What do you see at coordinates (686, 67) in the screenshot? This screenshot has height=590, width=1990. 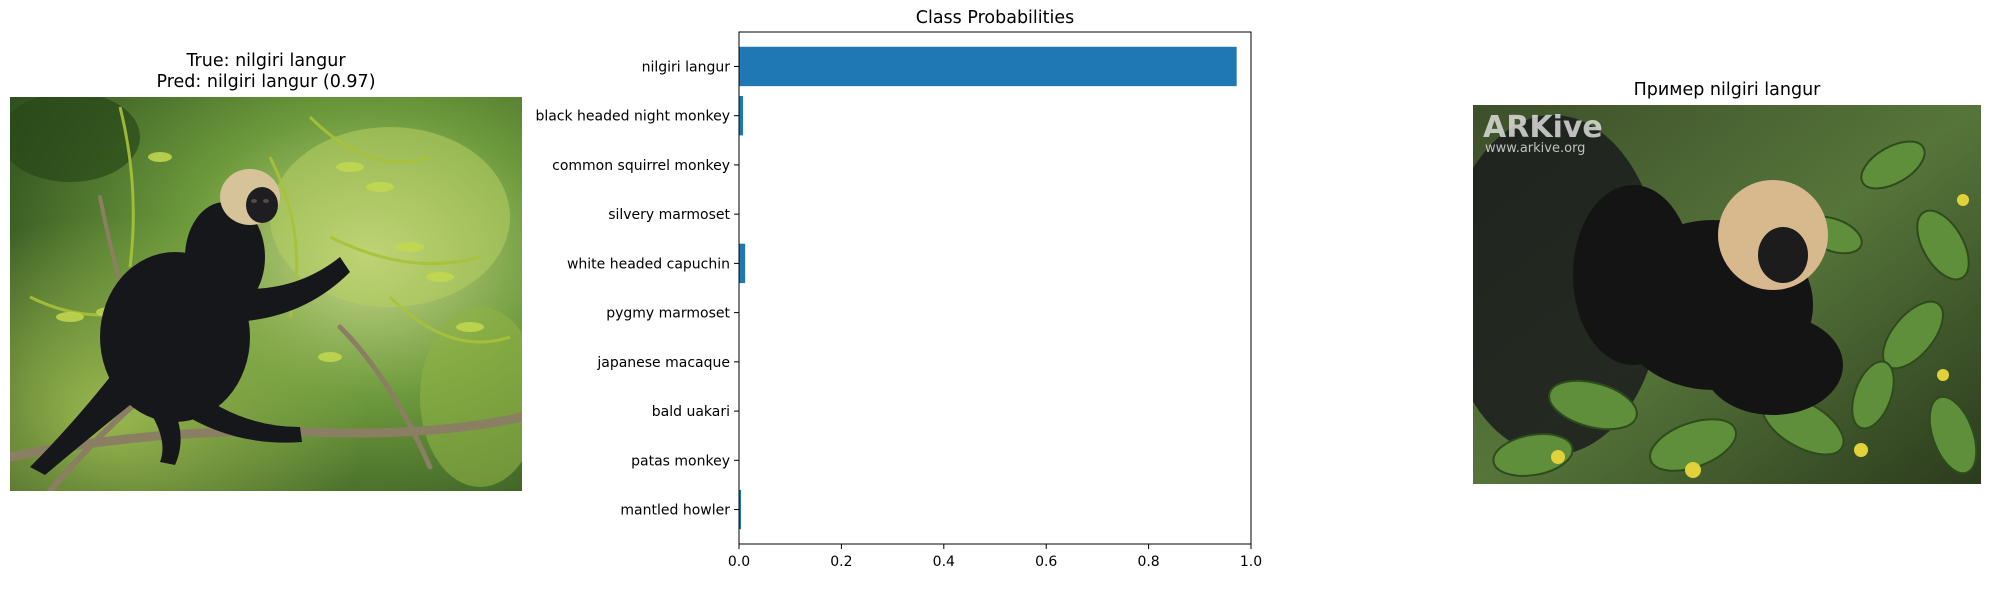 I see `category-label: nilgiri langur` at bounding box center [686, 67].